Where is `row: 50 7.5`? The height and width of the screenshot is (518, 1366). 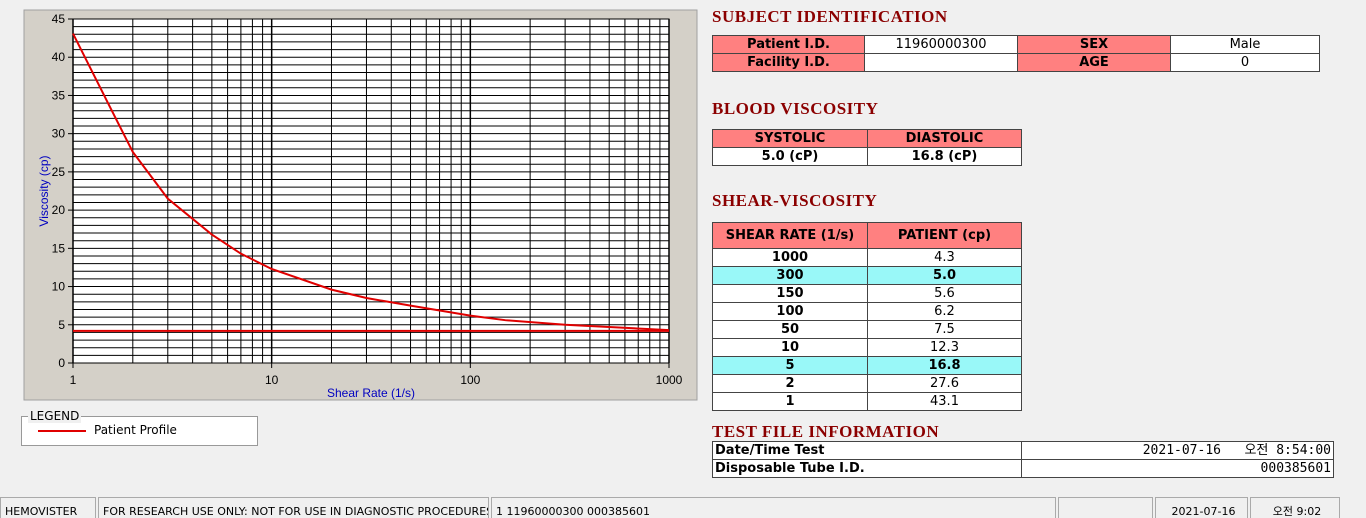 row: 50 7.5 is located at coordinates (867, 329).